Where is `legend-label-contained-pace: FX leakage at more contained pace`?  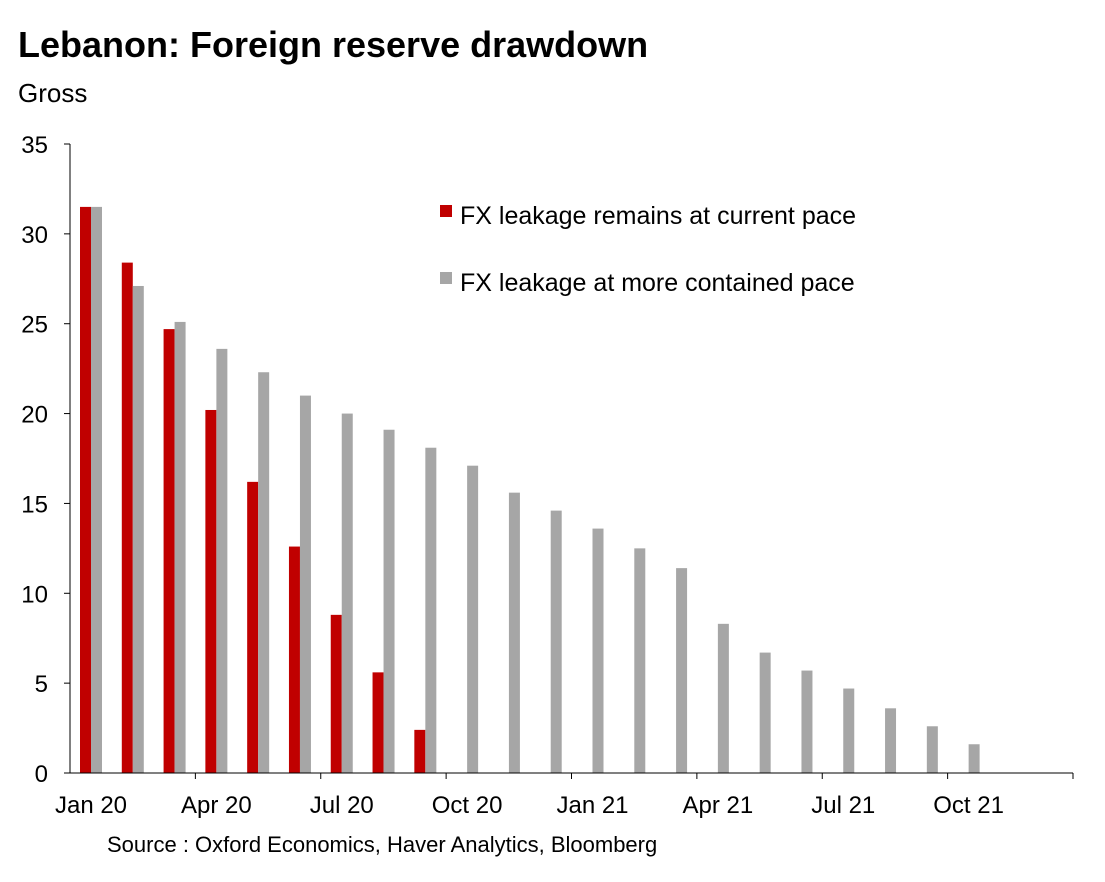 legend-label-contained-pace: FX leakage at more contained pace is located at coordinates (657, 283).